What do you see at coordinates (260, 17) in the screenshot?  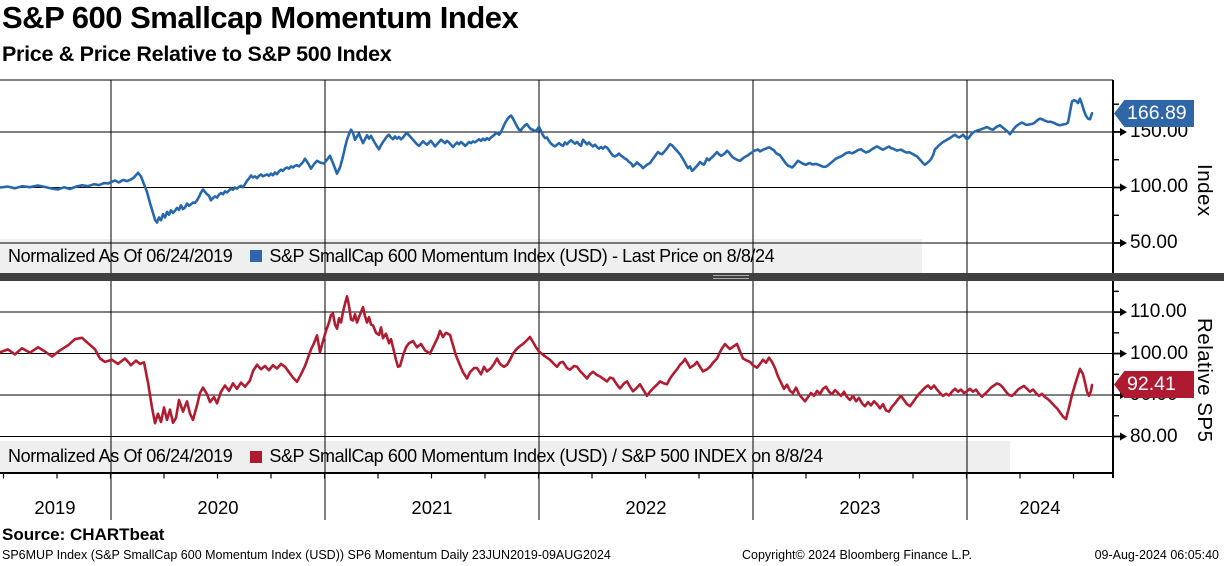 I see `page-title: S&P 600 Smallcap Momentum Index` at bounding box center [260, 17].